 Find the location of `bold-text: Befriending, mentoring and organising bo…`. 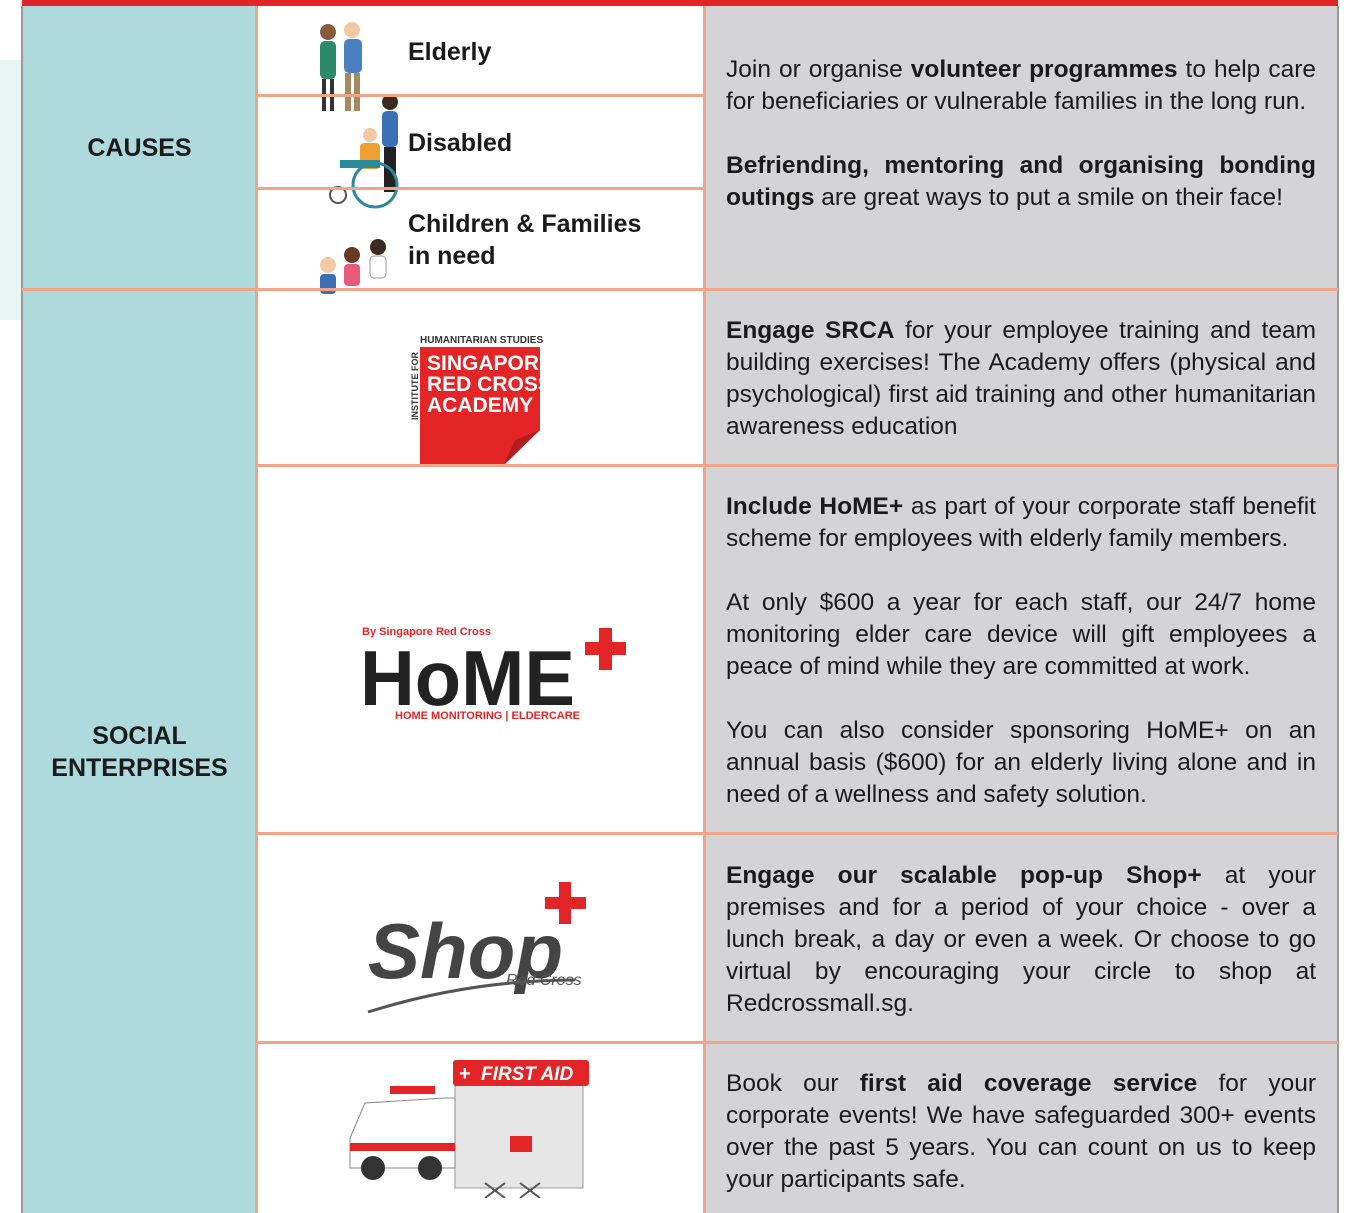

bold-text: Befriending, mentoring and organising bo… is located at coordinates (1021, 181).